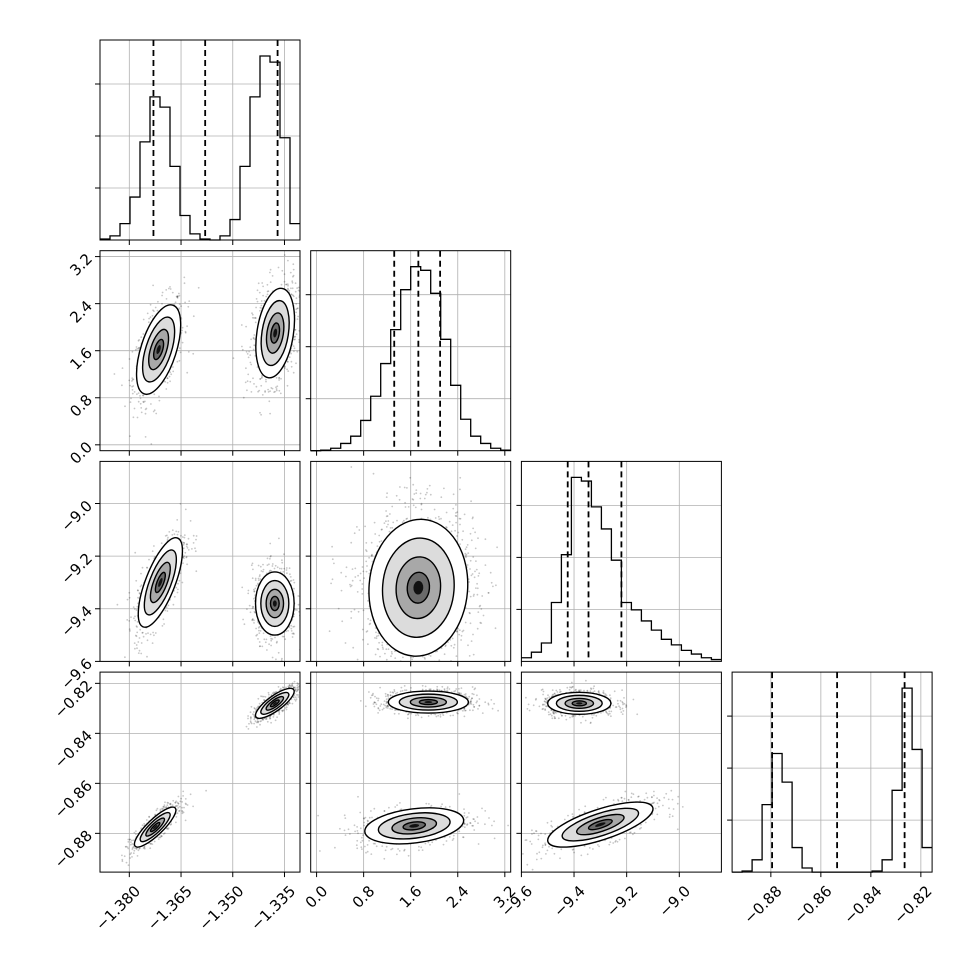 The width and height of the screenshot is (970, 970). I want to click on histogram-step-line, so click(621, 568).